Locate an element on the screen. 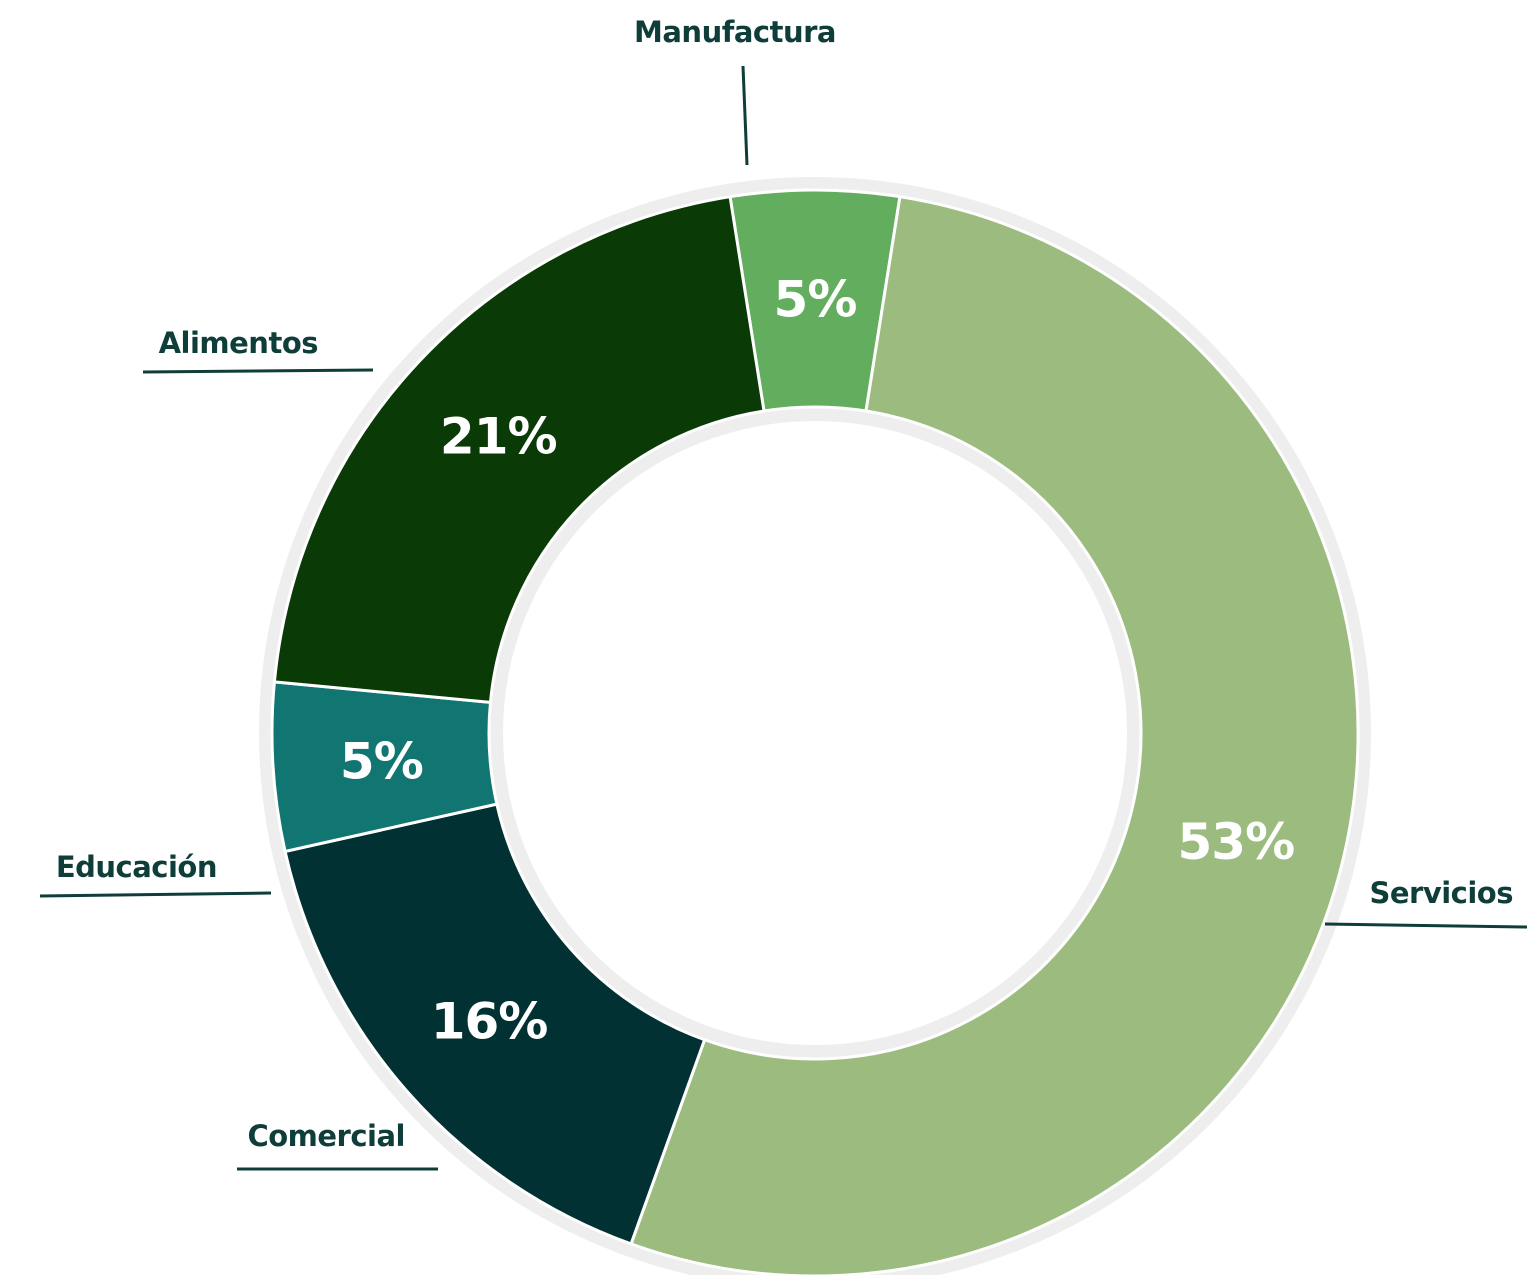  value-label-educacion: 5% is located at coordinates (381, 761).